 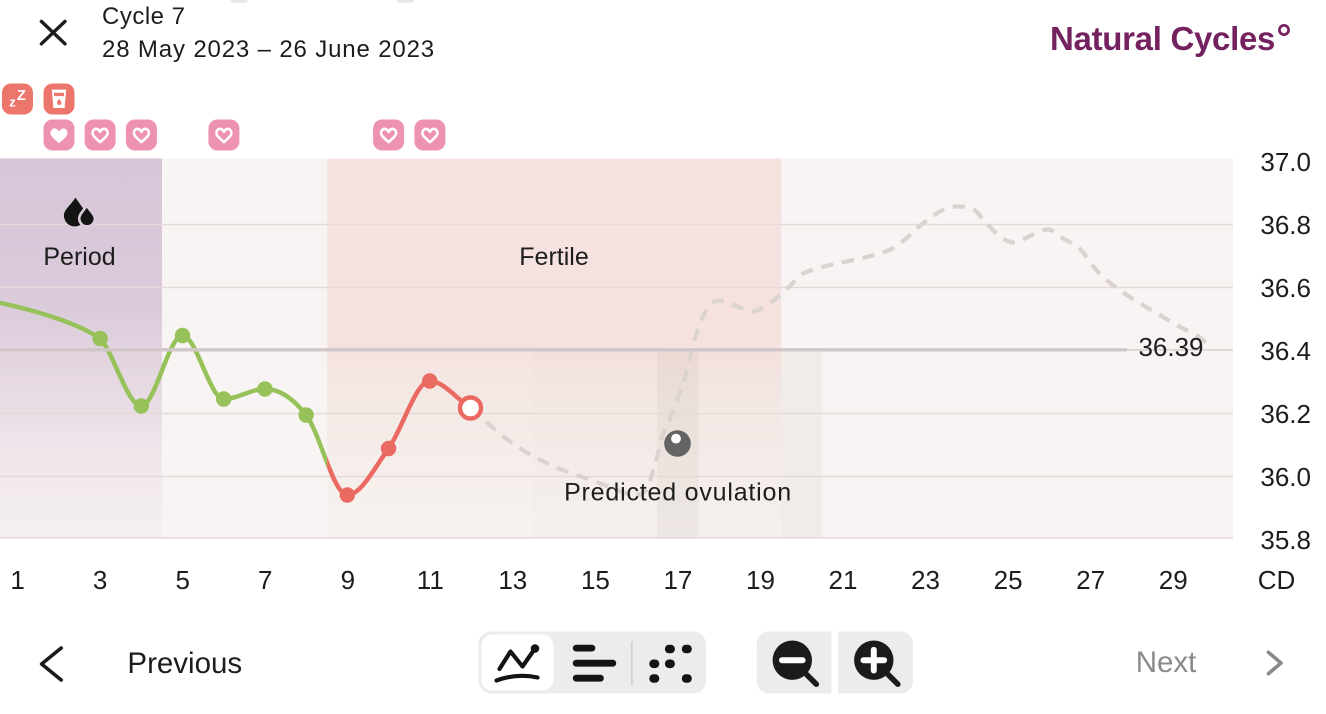 I want to click on svg-text: 17, so click(x=677, y=580).